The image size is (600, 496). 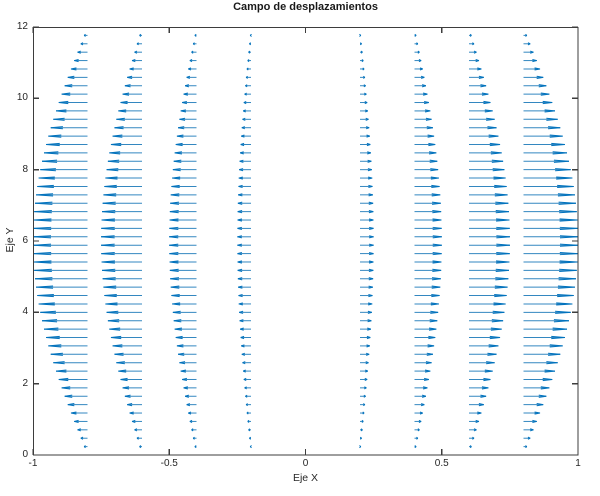 I want to click on y-tick-label: 12, so click(x=22, y=26).